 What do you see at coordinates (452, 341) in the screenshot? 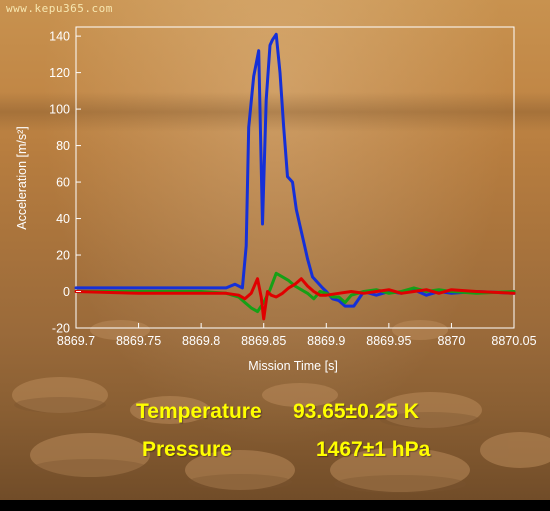
I see `x-tick-label: 8870` at bounding box center [452, 341].